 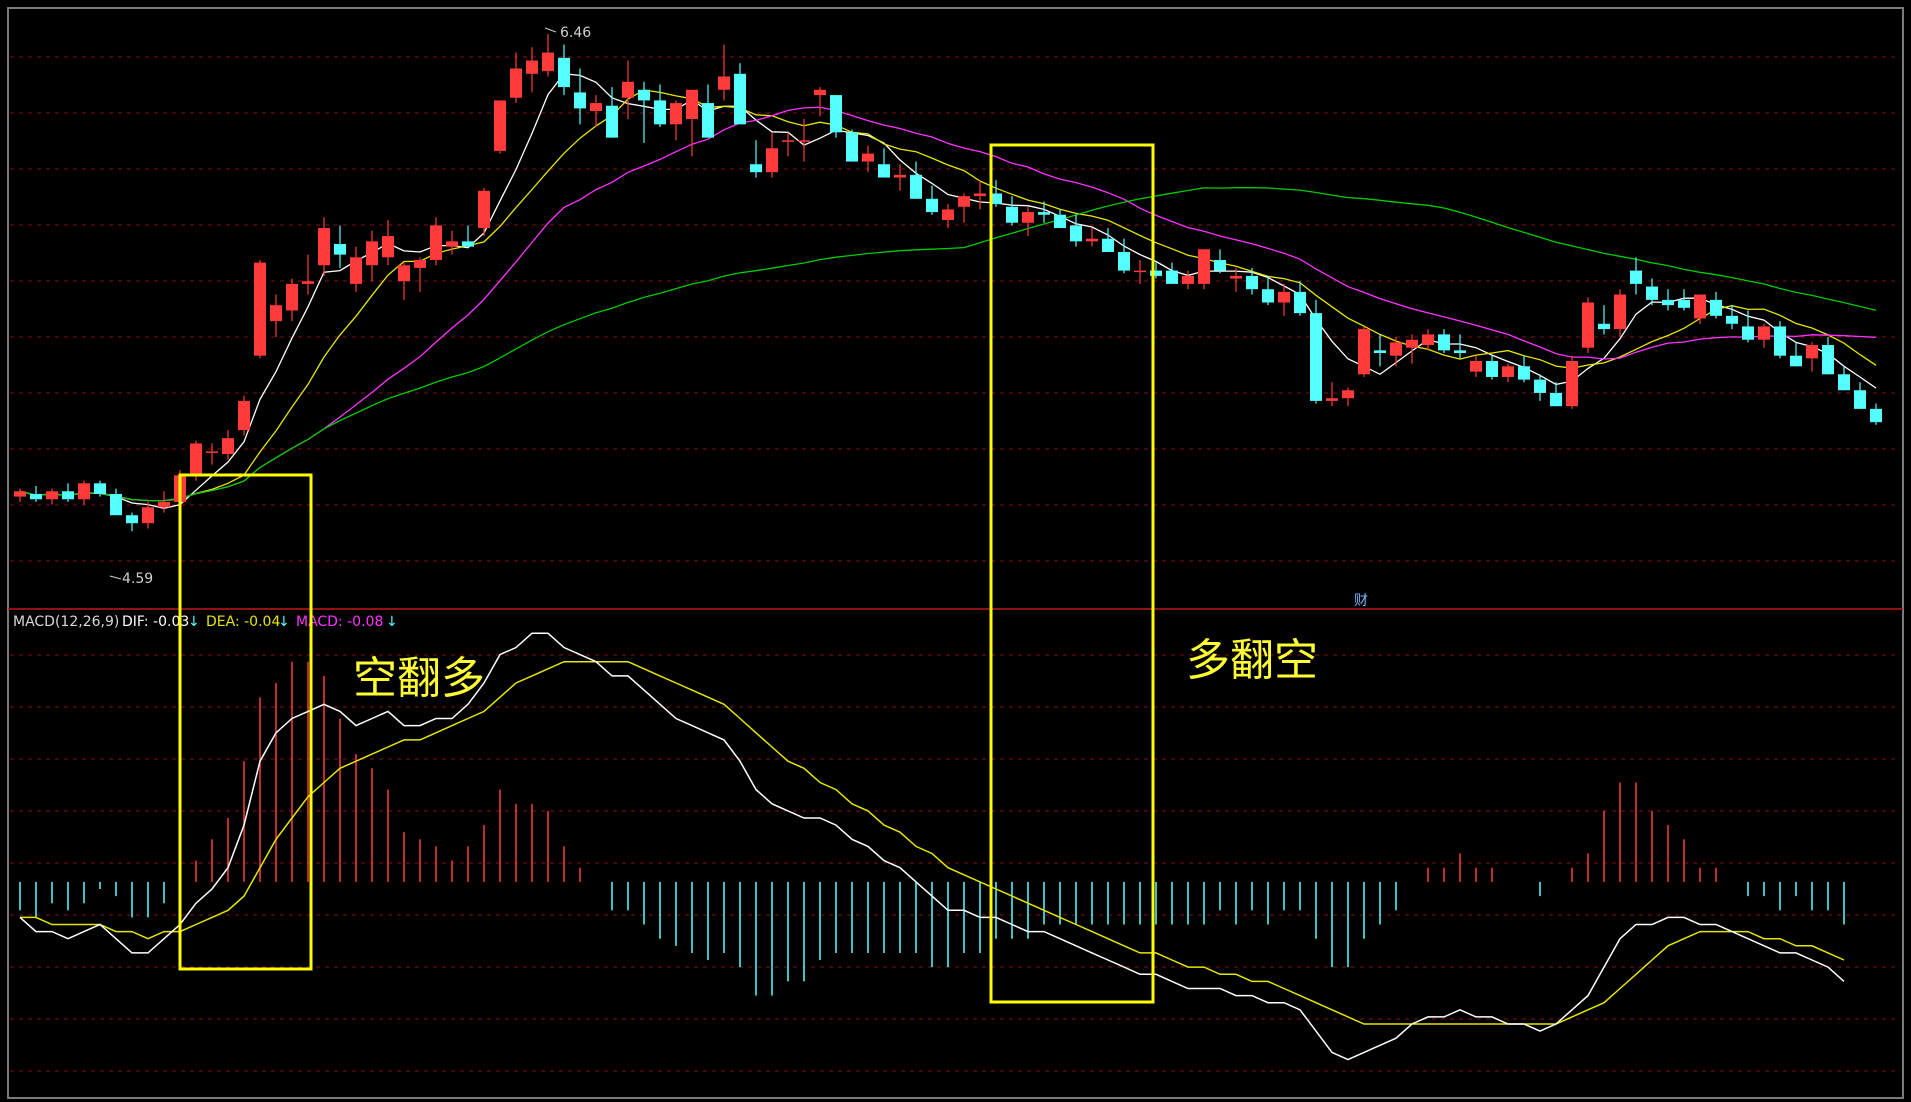 I want to click on dea-down-arrow: ↓, so click(x=284, y=622).